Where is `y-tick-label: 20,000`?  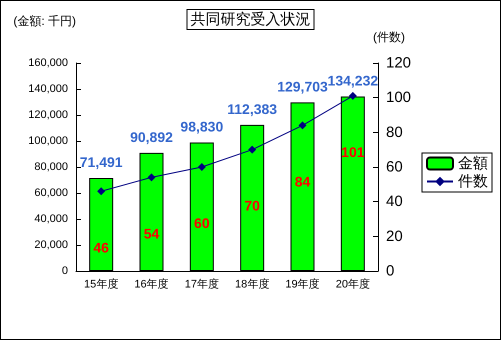 y-tick-label: 20,000 is located at coordinates (51, 245).